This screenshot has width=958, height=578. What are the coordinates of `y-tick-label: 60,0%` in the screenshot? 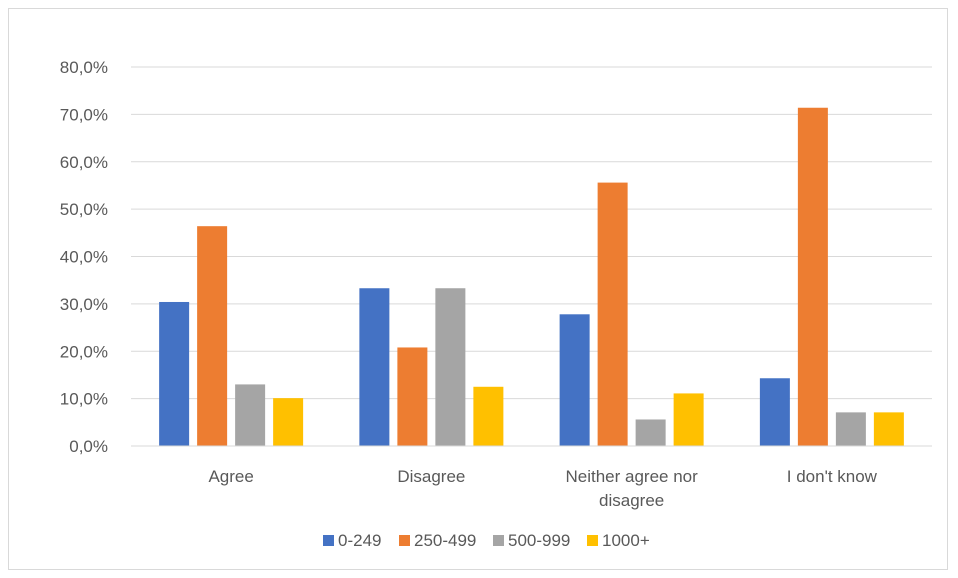 It's located at (84, 162).